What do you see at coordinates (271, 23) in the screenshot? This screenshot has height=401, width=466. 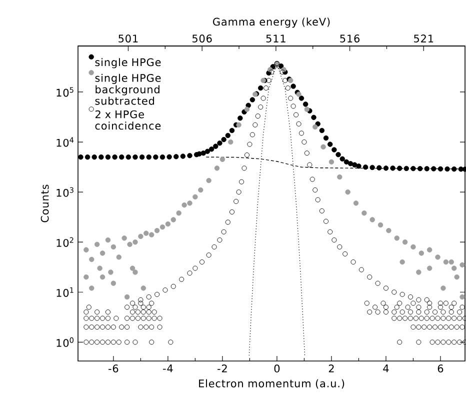 I see `x2-axis-title: Gamma energy (keV)` at bounding box center [271, 23].